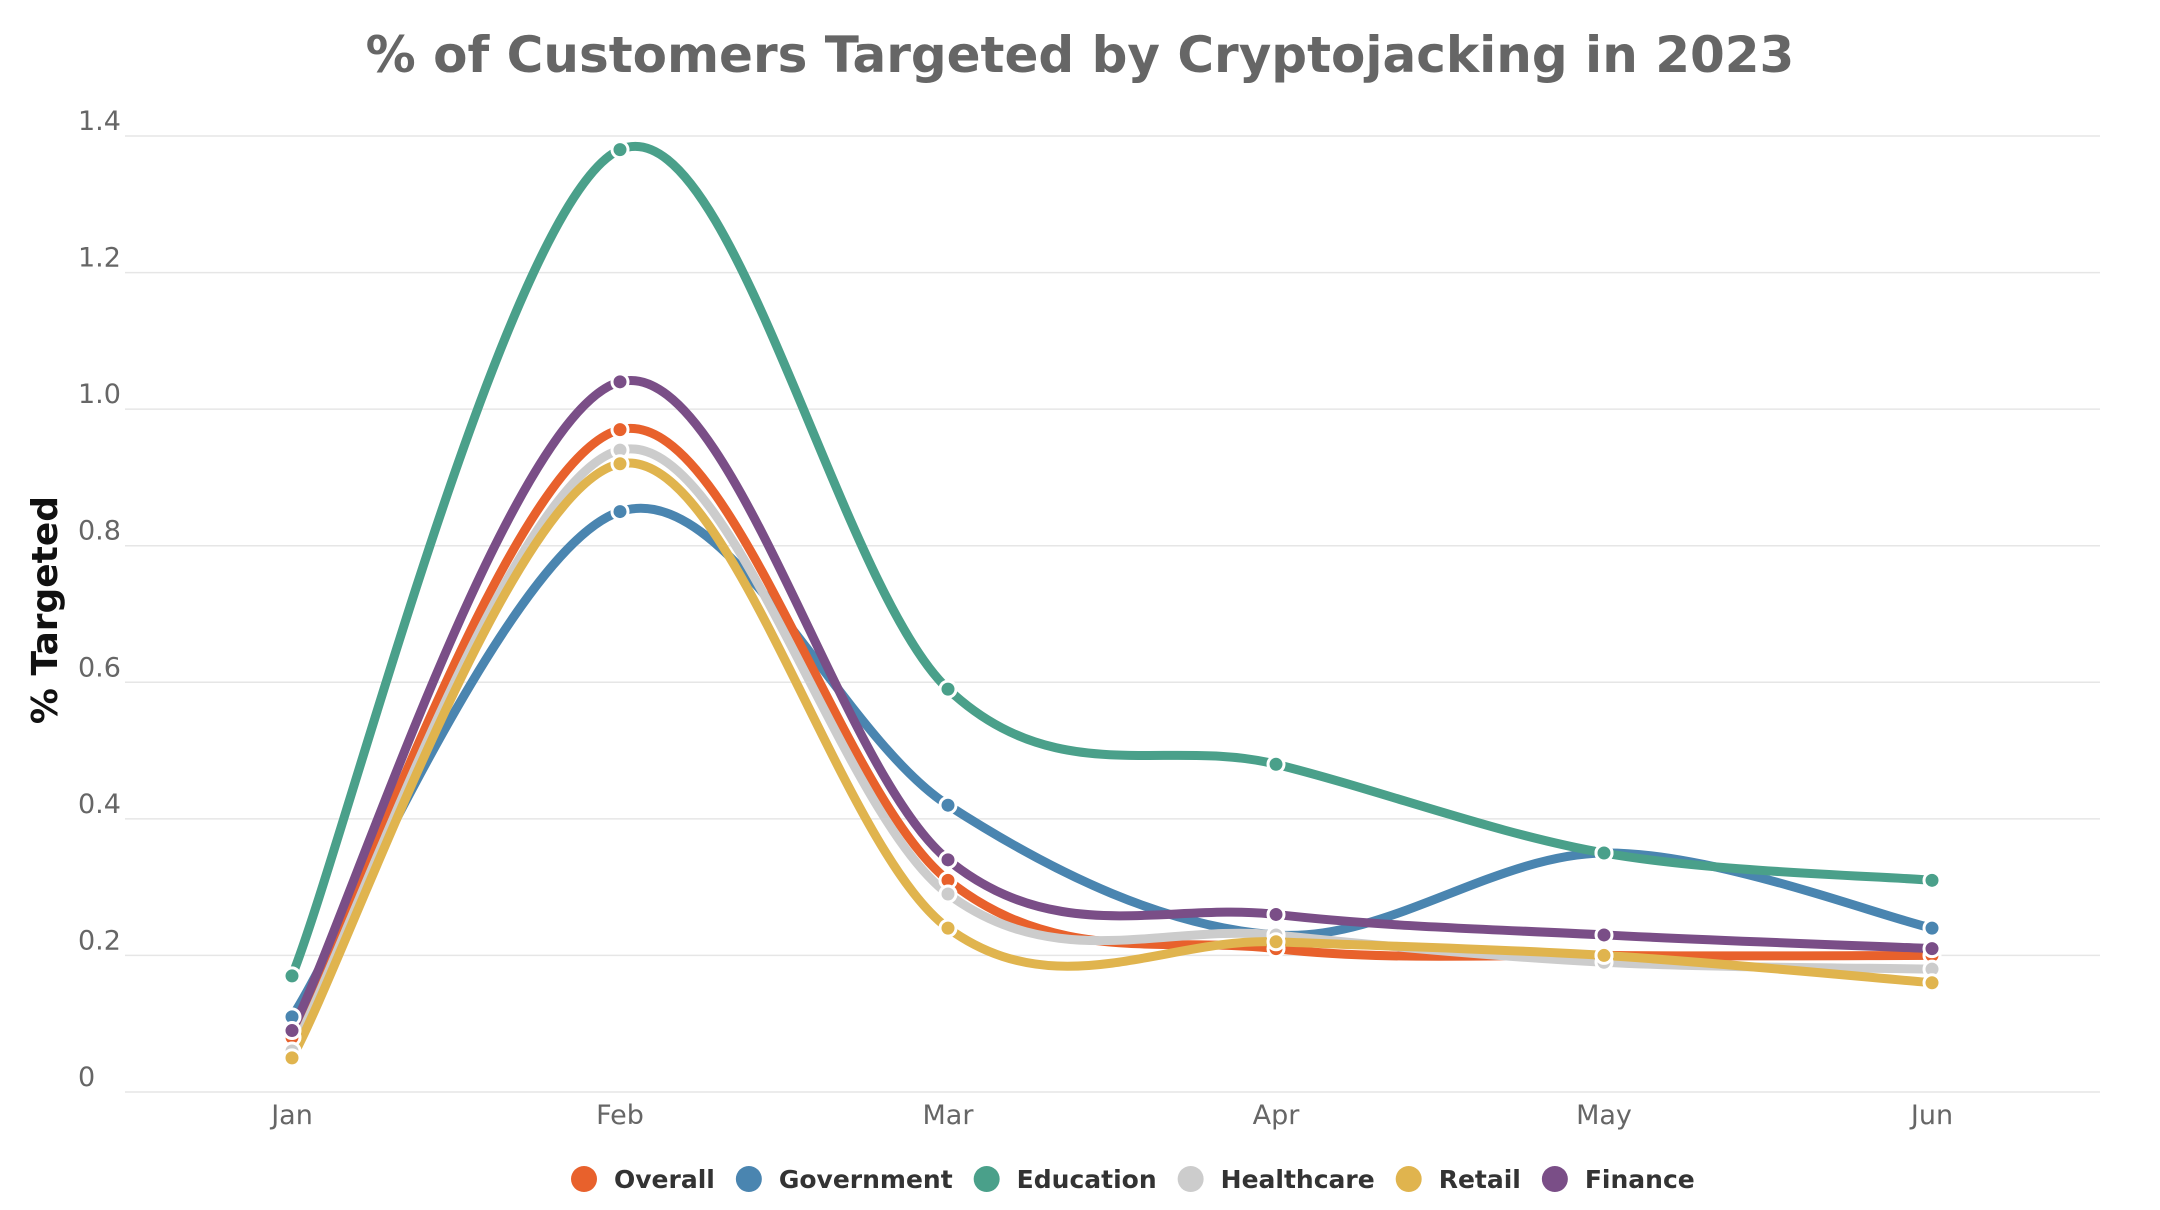 This screenshot has height=1210, width=2160. Describe the element at coordinates (986, 1179) in the screenshot. I see `legend-marker-education` at that location.